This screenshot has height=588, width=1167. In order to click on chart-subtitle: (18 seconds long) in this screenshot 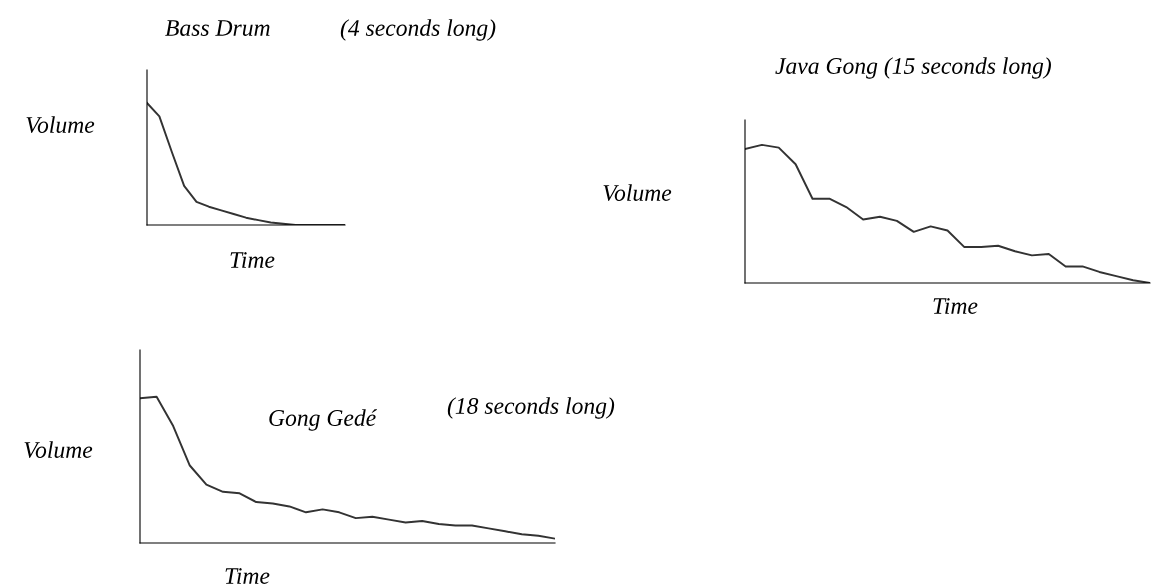, I will do `click(531, 408)`.